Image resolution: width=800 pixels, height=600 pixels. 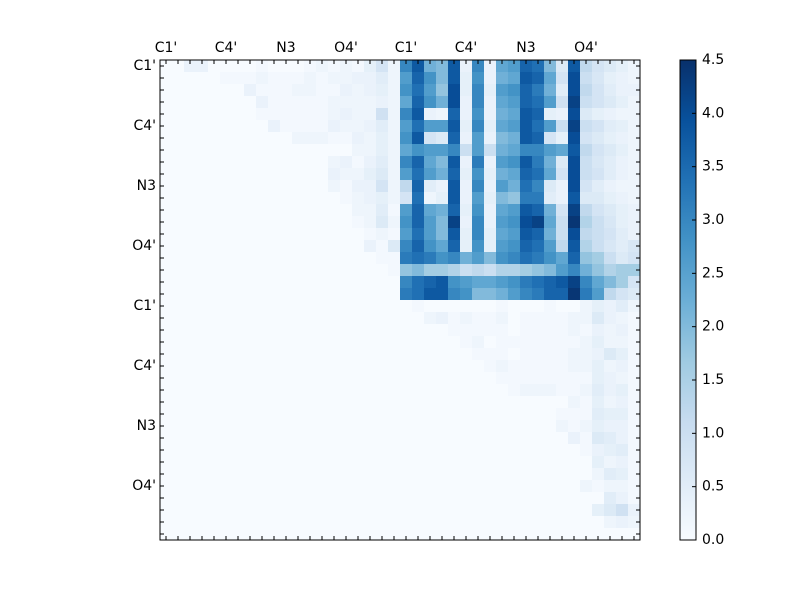 I want to click on colorbar-tick-label: 1.0, so click(x=713, y=433).